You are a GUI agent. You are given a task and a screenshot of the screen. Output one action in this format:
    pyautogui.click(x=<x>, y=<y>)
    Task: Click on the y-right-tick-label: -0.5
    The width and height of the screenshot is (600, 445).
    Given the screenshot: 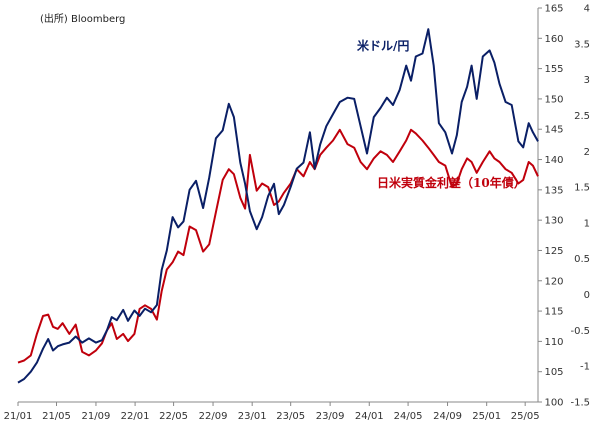 What is the action you would take?
    pyautogui.click(x=580, y=331)
    